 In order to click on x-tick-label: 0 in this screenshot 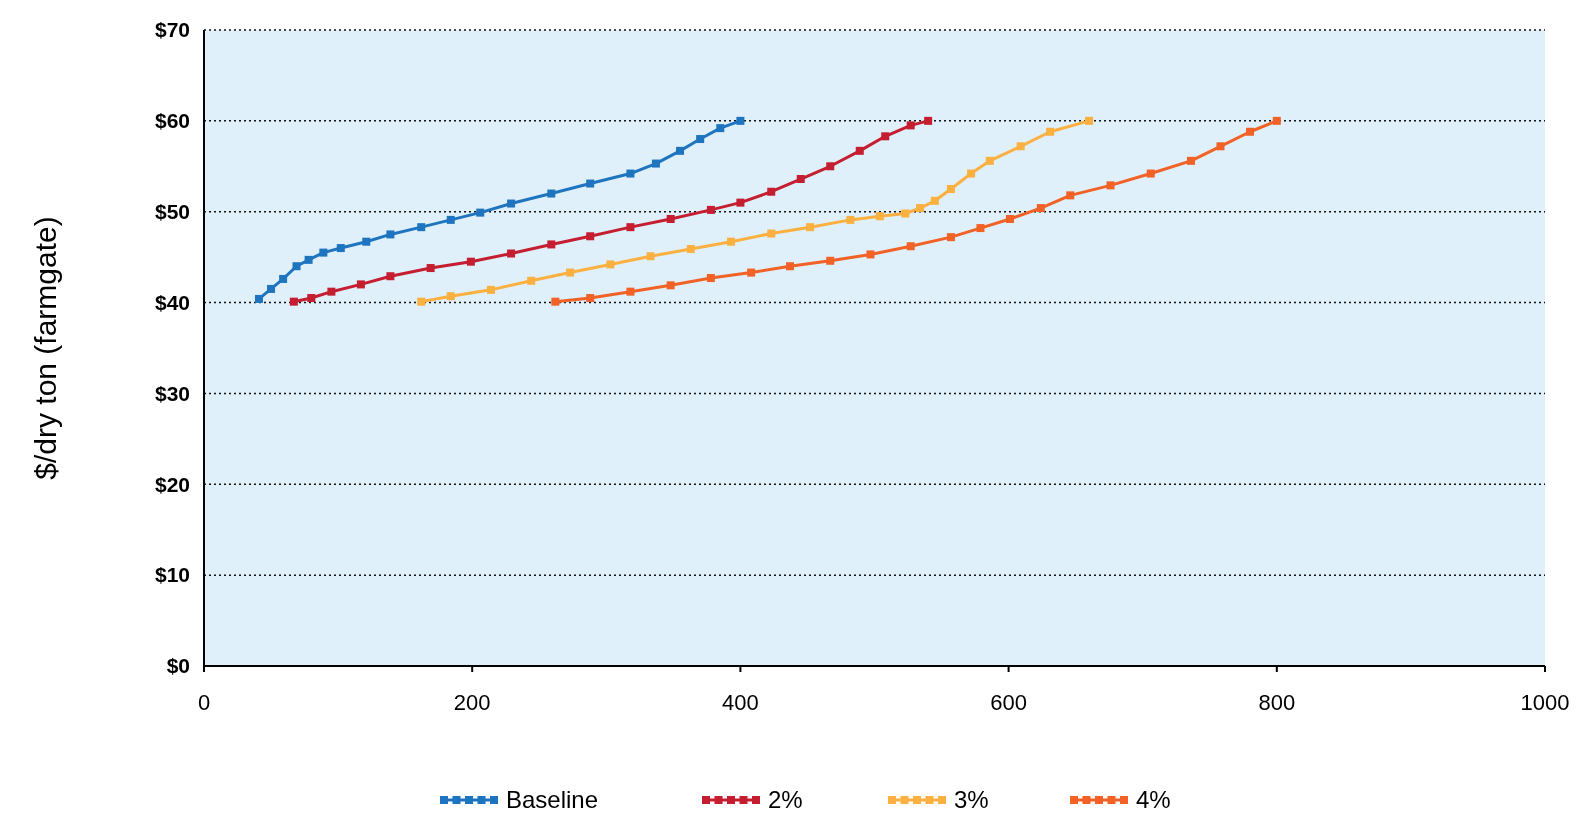, I will do `click(204, 702)`.